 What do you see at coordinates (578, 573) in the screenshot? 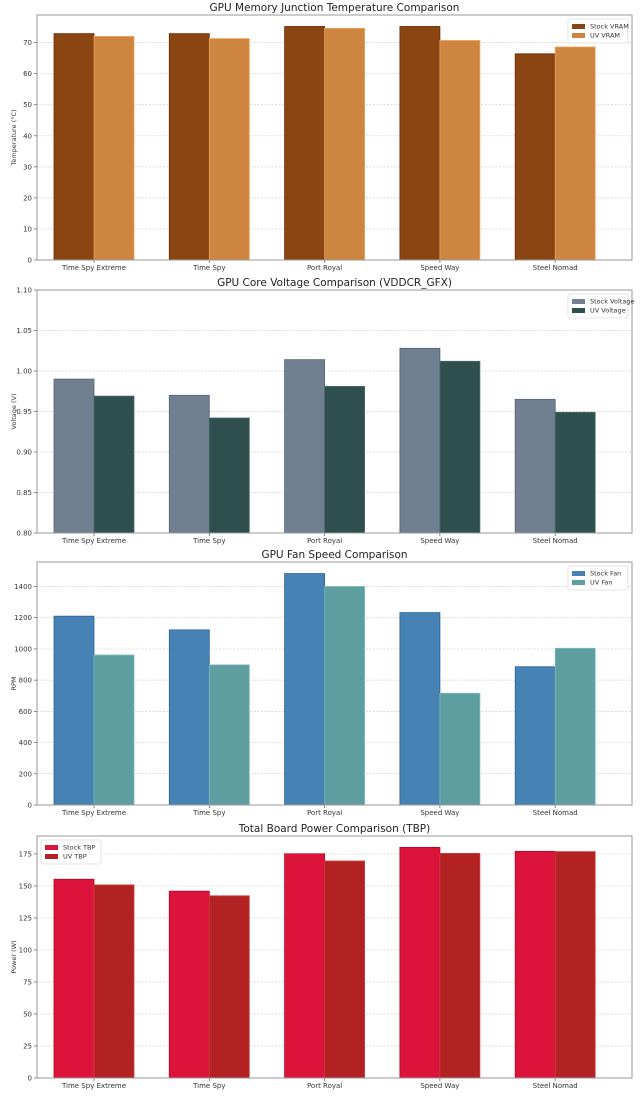
I see `legend-swatch-stock-fan` at bounding box center [578, 573].